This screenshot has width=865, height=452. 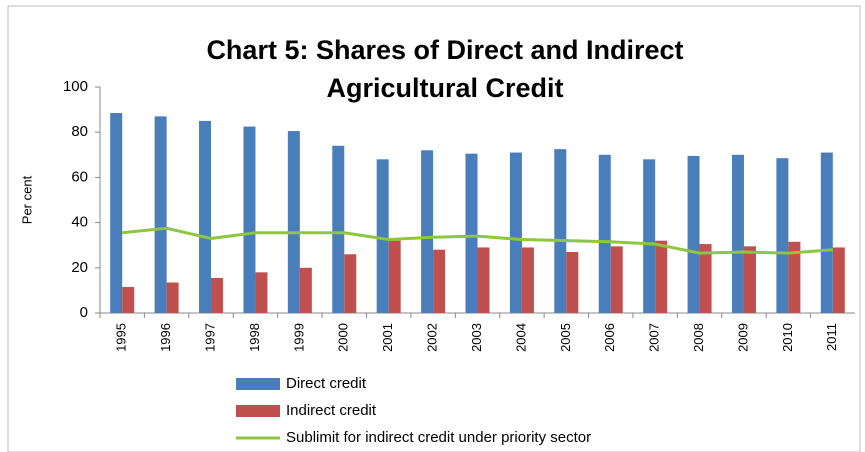 What do you see at coordinates (476, 337) in the screenshot?
I see `x-tick-label: 2003` at bounding box center [476, 337].